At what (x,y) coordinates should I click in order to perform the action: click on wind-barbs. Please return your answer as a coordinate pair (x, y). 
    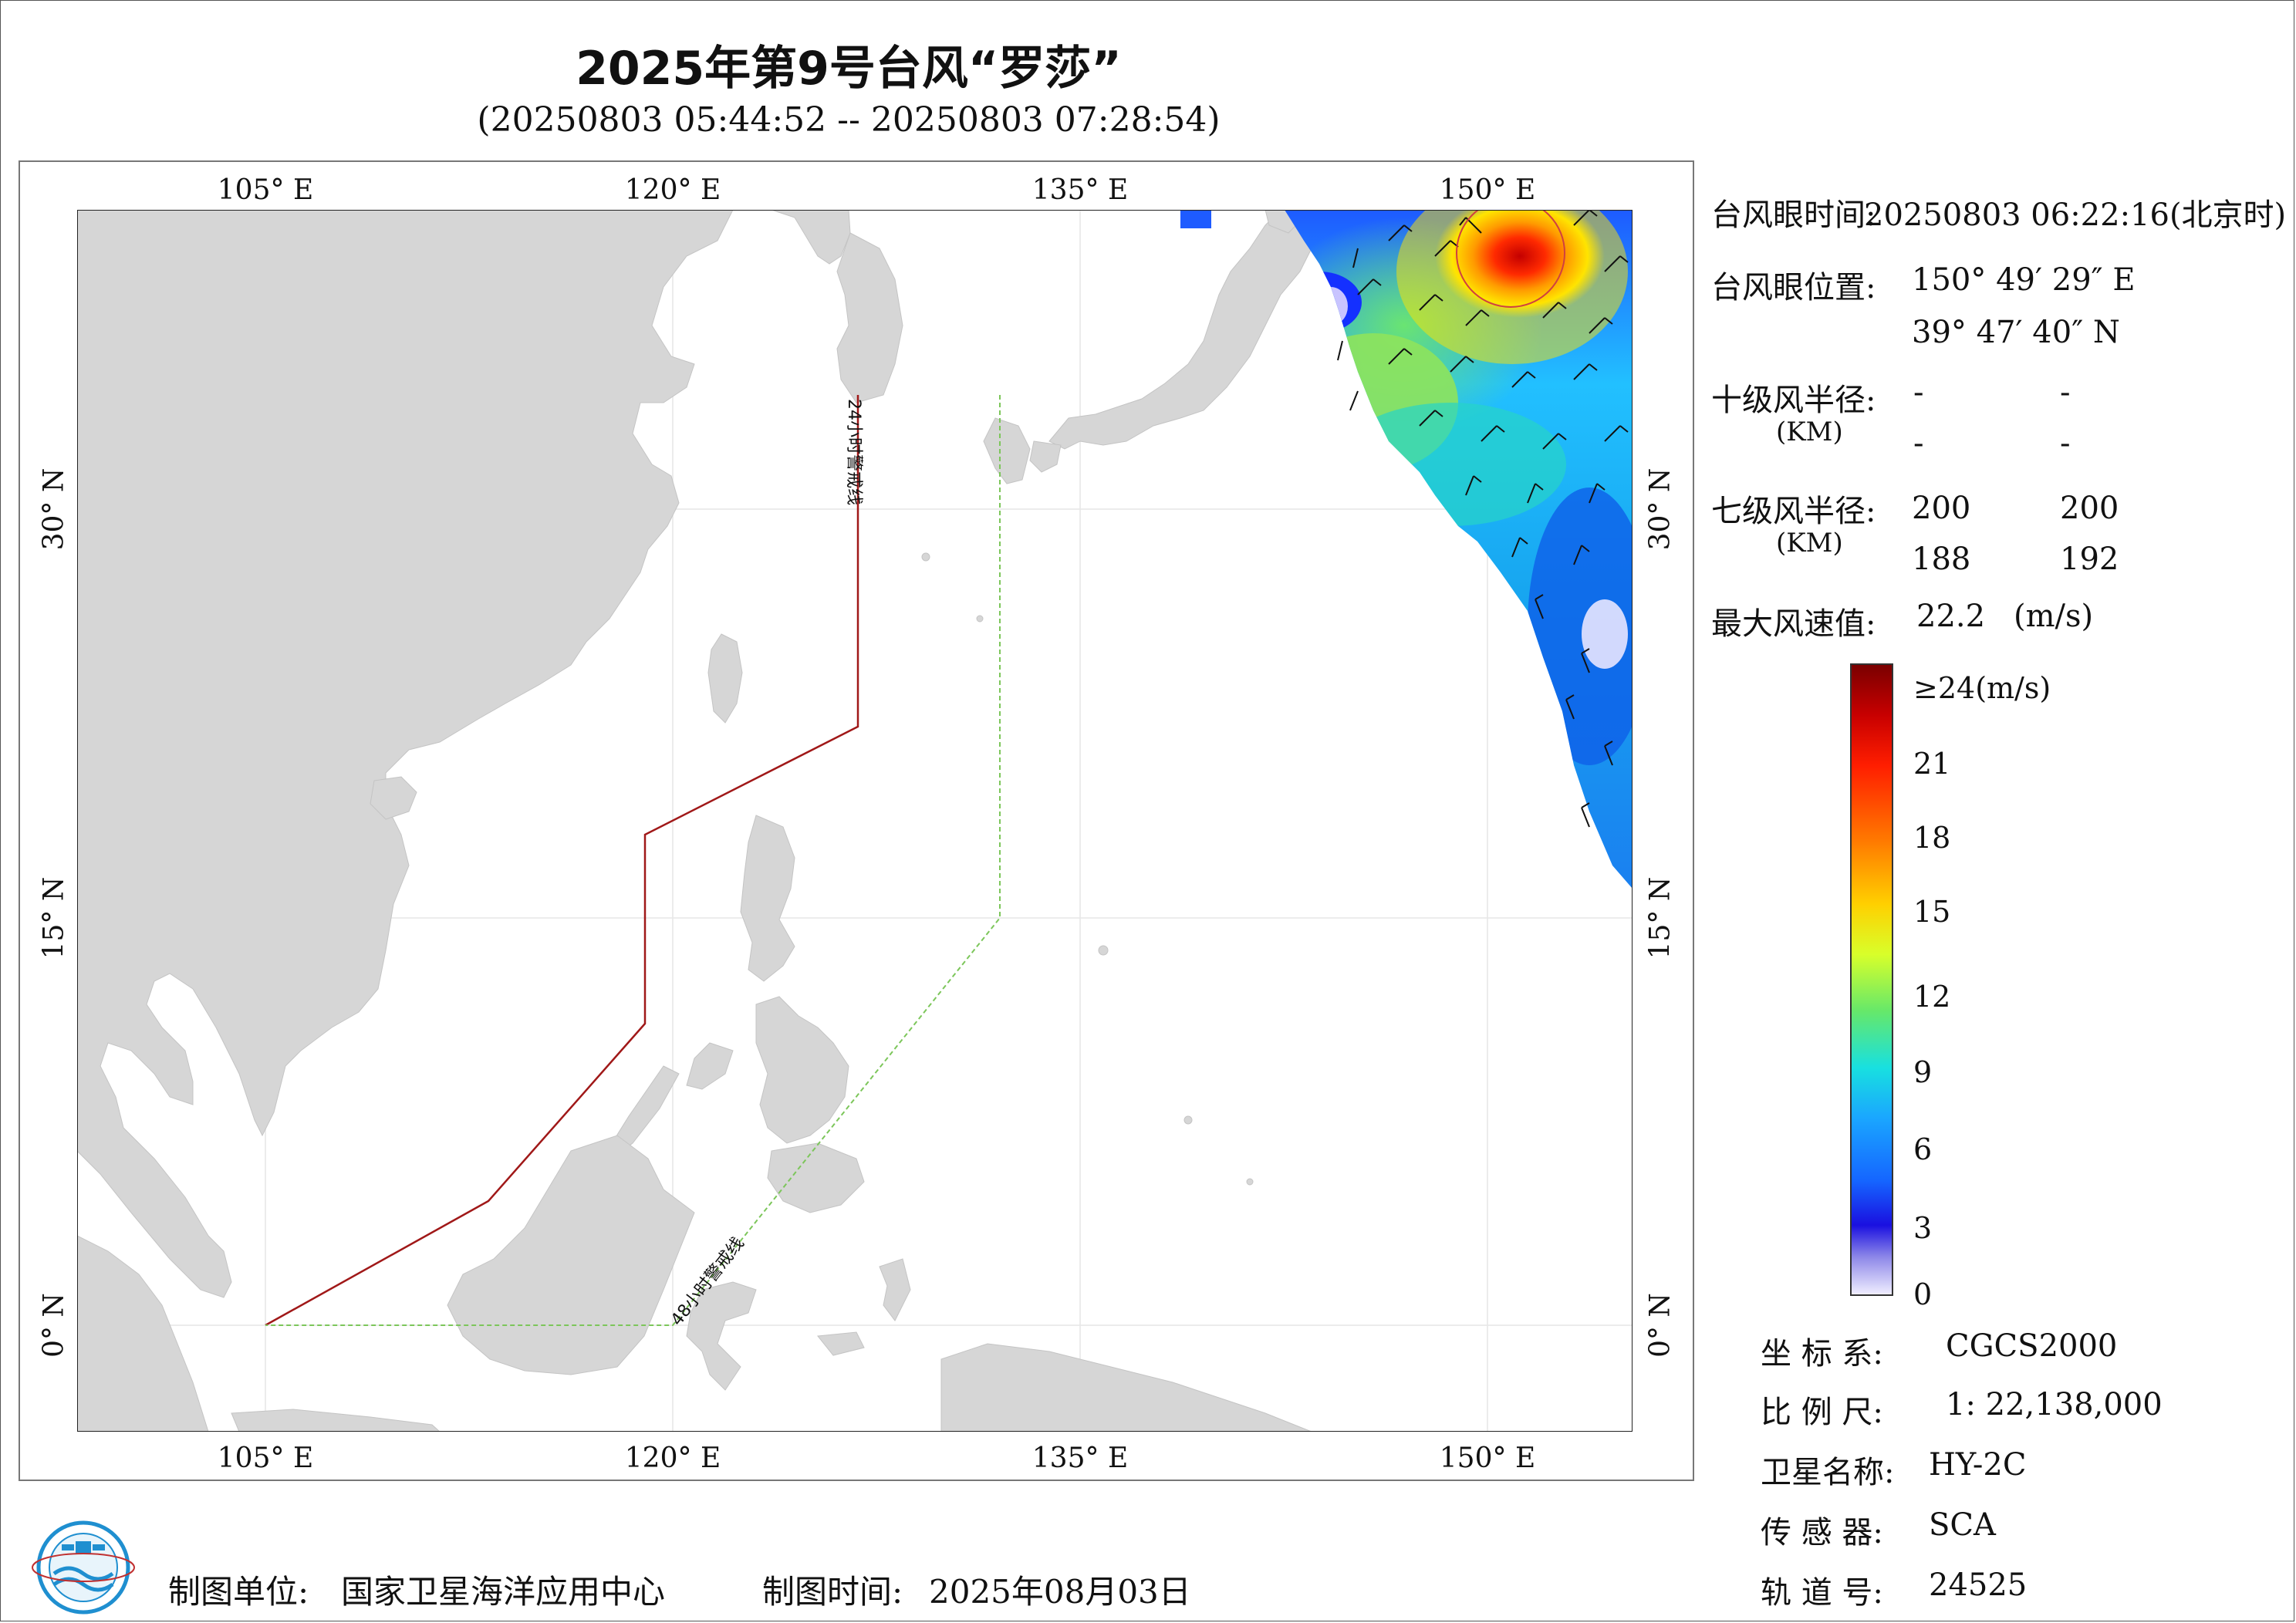
    Looking at the image, I should click on (1483, 519).